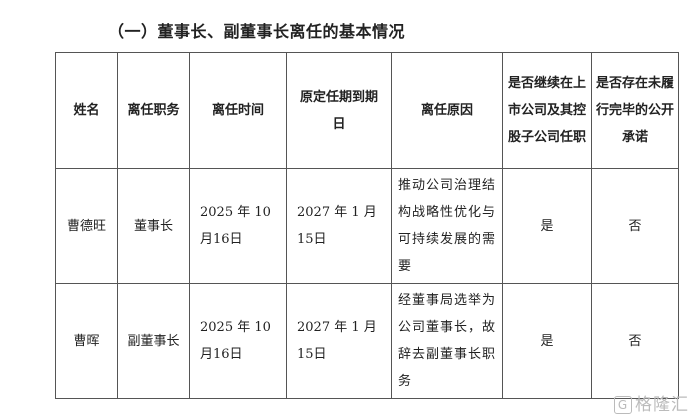 This screenshot has height=417, width=695. Describe the element at coordinates (623, 405) in the screenshot. I see `watermark-logo-icon: G` at that location.